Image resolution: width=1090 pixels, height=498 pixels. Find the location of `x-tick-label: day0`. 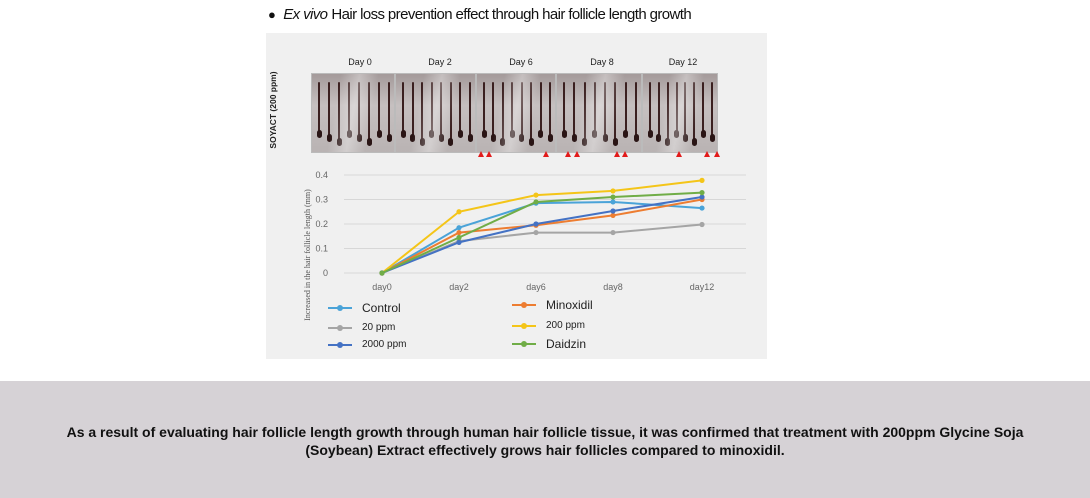

x-tick-label: day0 is located at coordinates (382, 287).